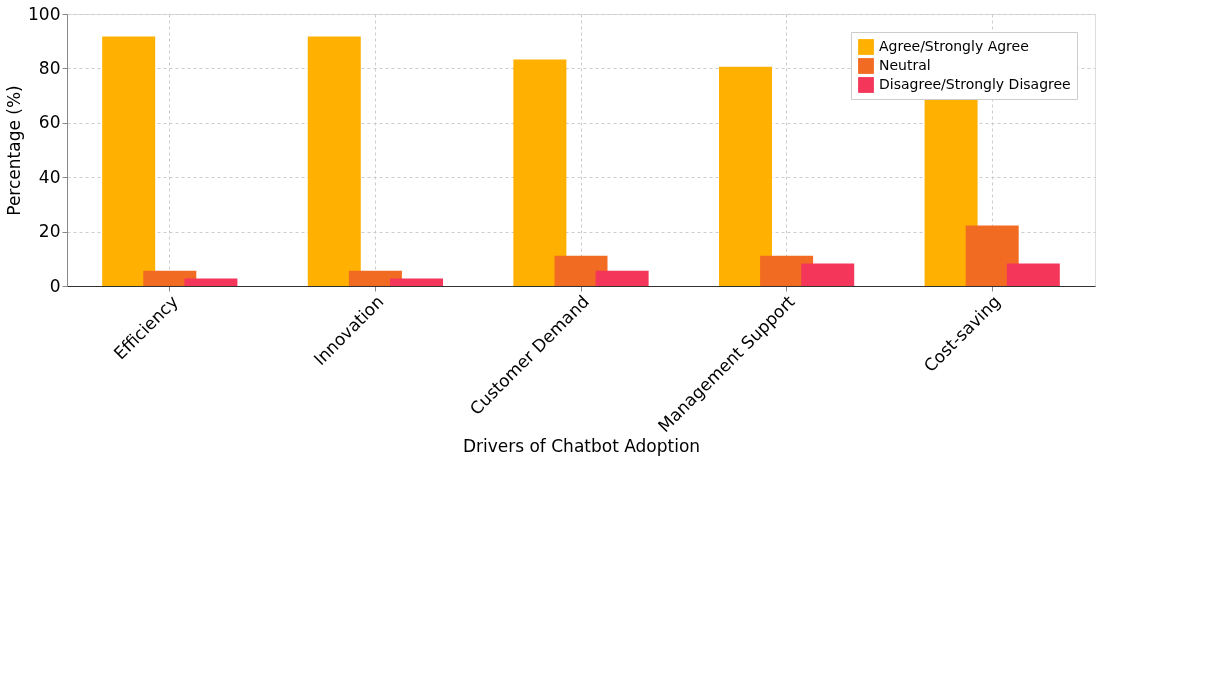 The width and height of the screenshot is (1220, 687). Describe the element at coordinates (49, 122) in the screenshot. I see `y-tick-label: 60` at that location.